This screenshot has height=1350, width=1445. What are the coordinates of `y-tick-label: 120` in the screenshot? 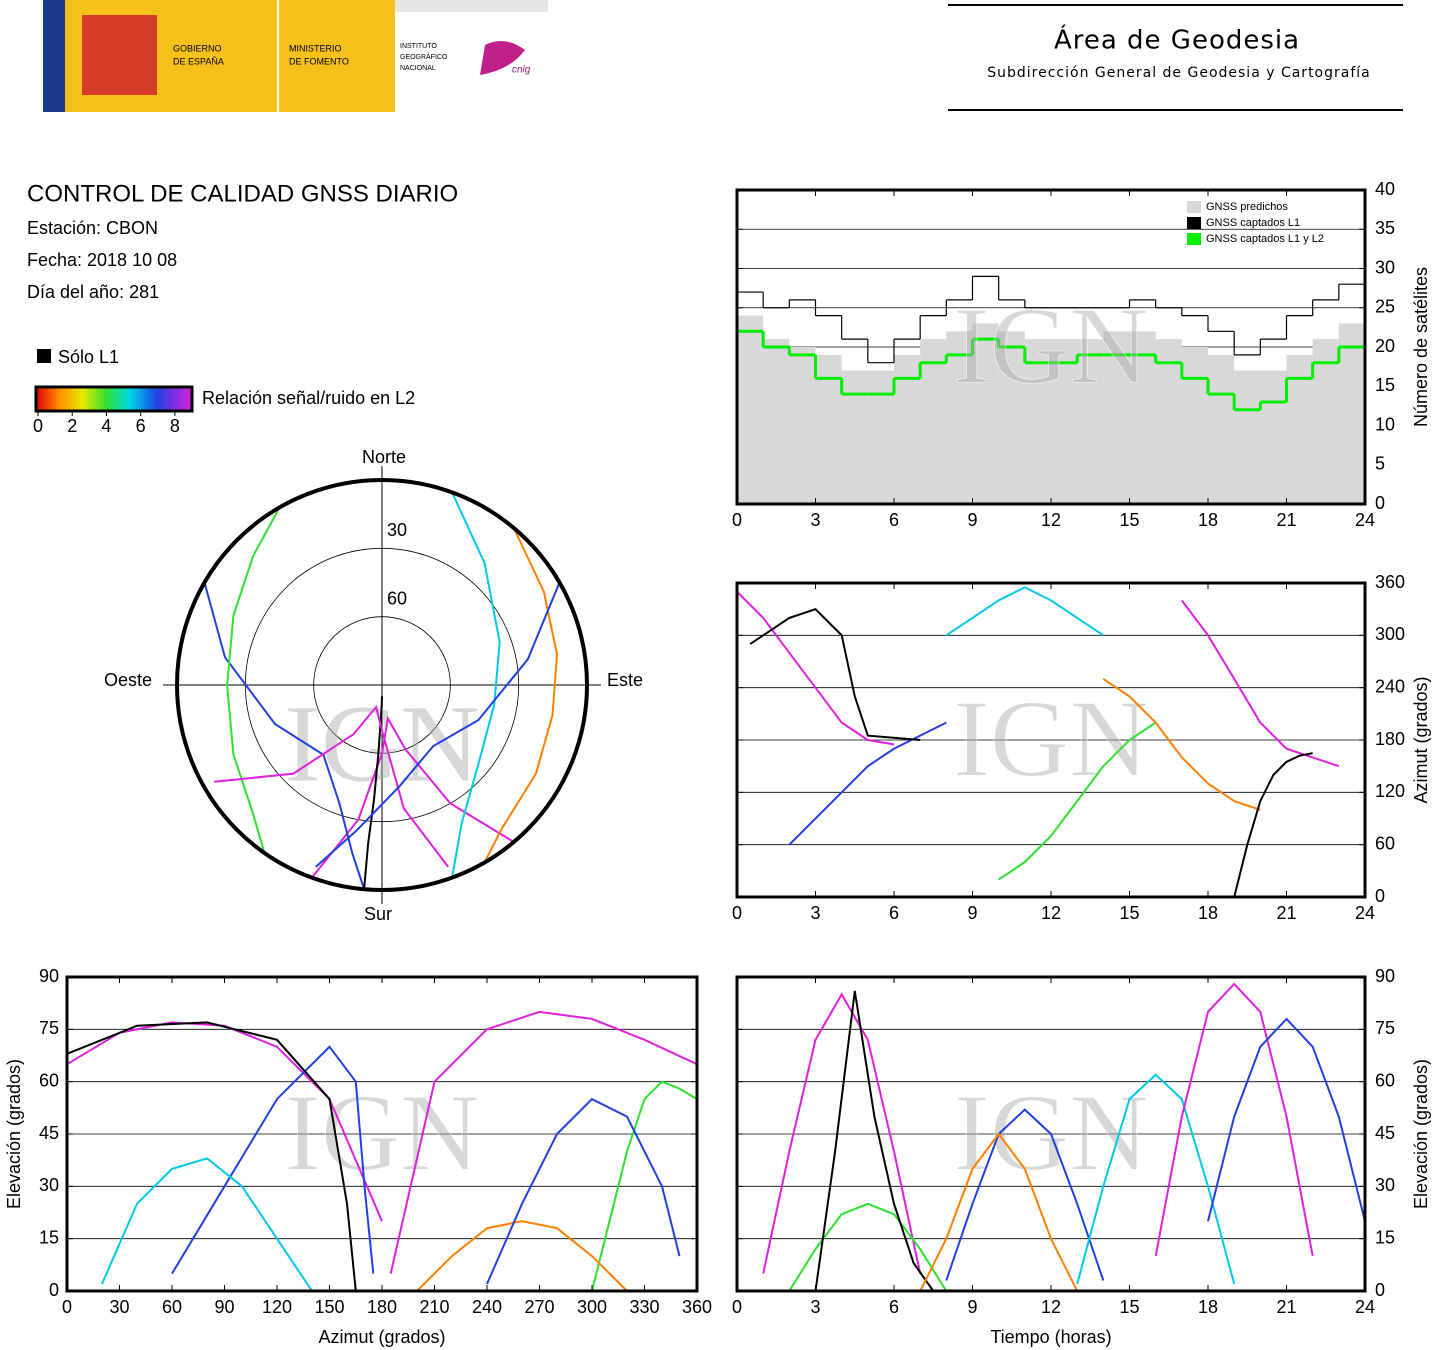 It's located at (1390, 791).